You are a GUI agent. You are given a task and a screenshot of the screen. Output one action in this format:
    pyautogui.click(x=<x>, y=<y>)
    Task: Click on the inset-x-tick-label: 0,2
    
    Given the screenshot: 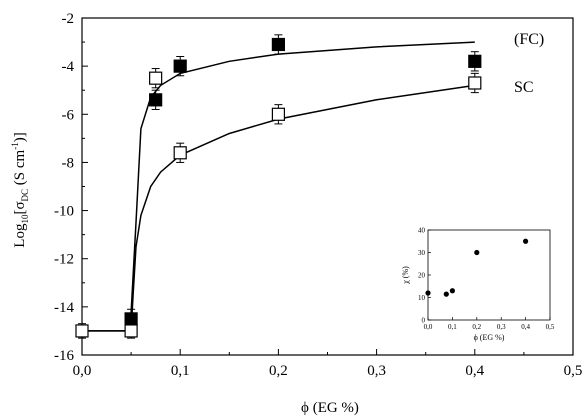 What is the action you would take?
    pyautogui.click(x=476, y=327)
    